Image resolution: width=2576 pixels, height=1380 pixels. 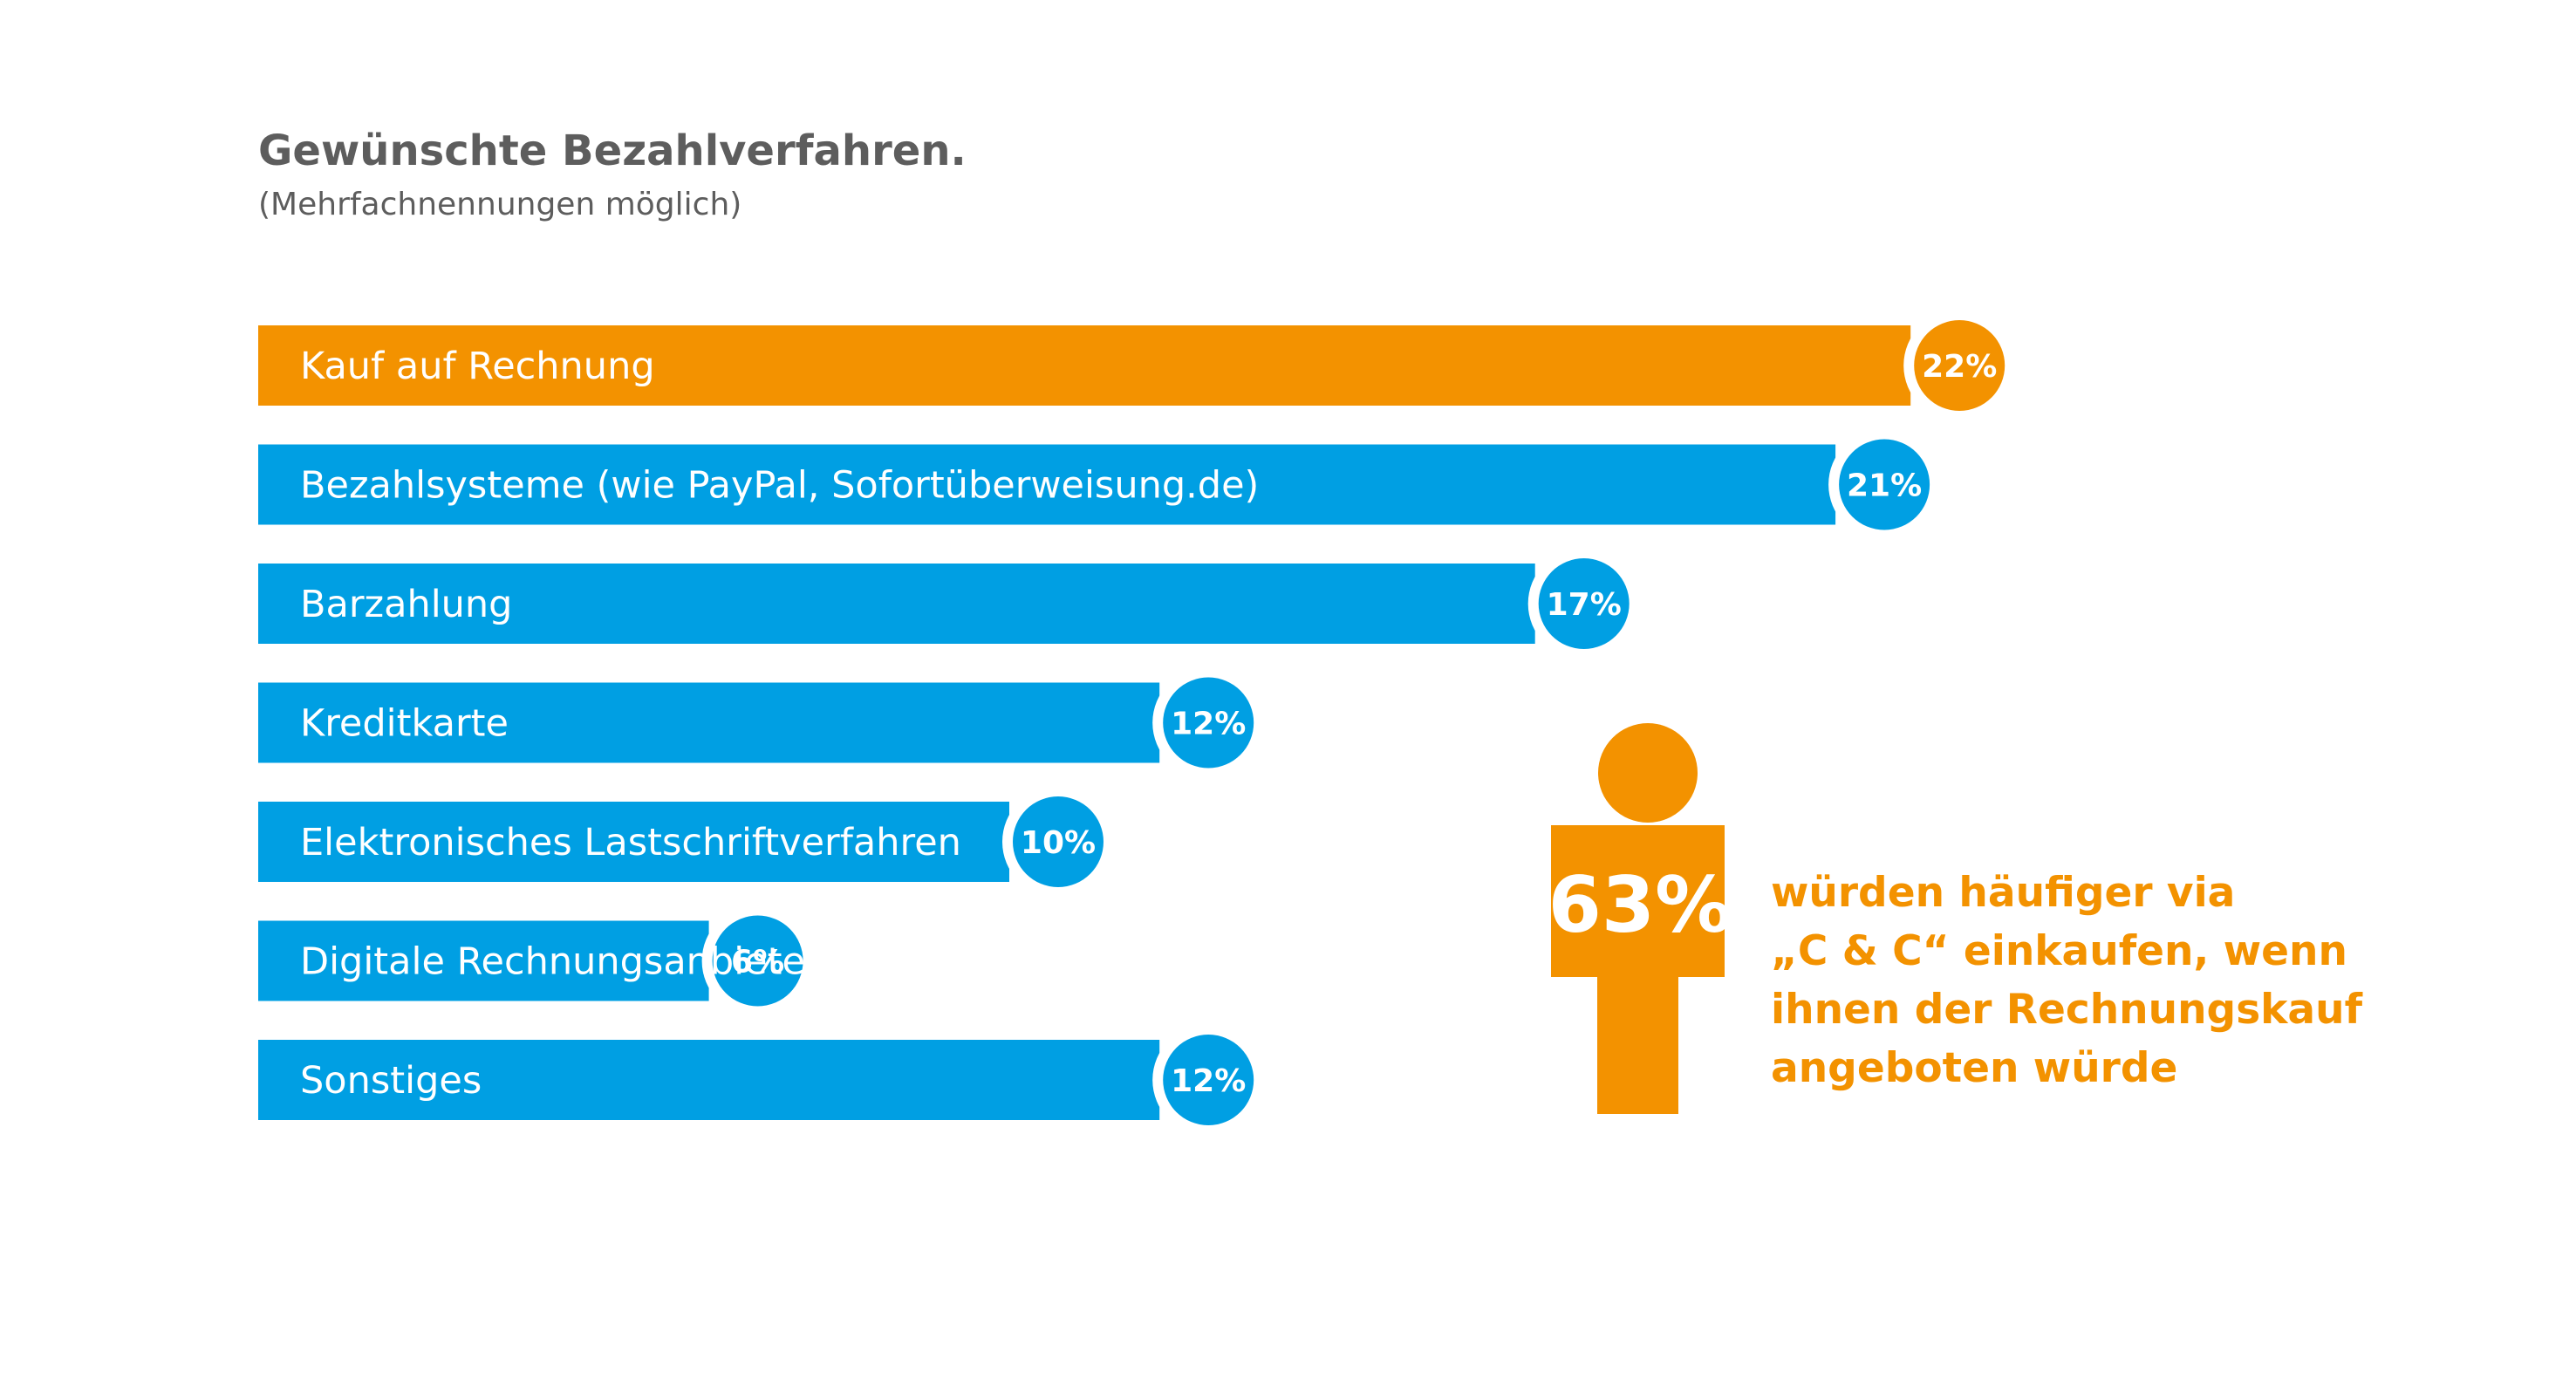 What do you see at coordinates (1640, 905) in the screenshot?
I see `callout-percent: 63%` at bounding box center [1640, 905].